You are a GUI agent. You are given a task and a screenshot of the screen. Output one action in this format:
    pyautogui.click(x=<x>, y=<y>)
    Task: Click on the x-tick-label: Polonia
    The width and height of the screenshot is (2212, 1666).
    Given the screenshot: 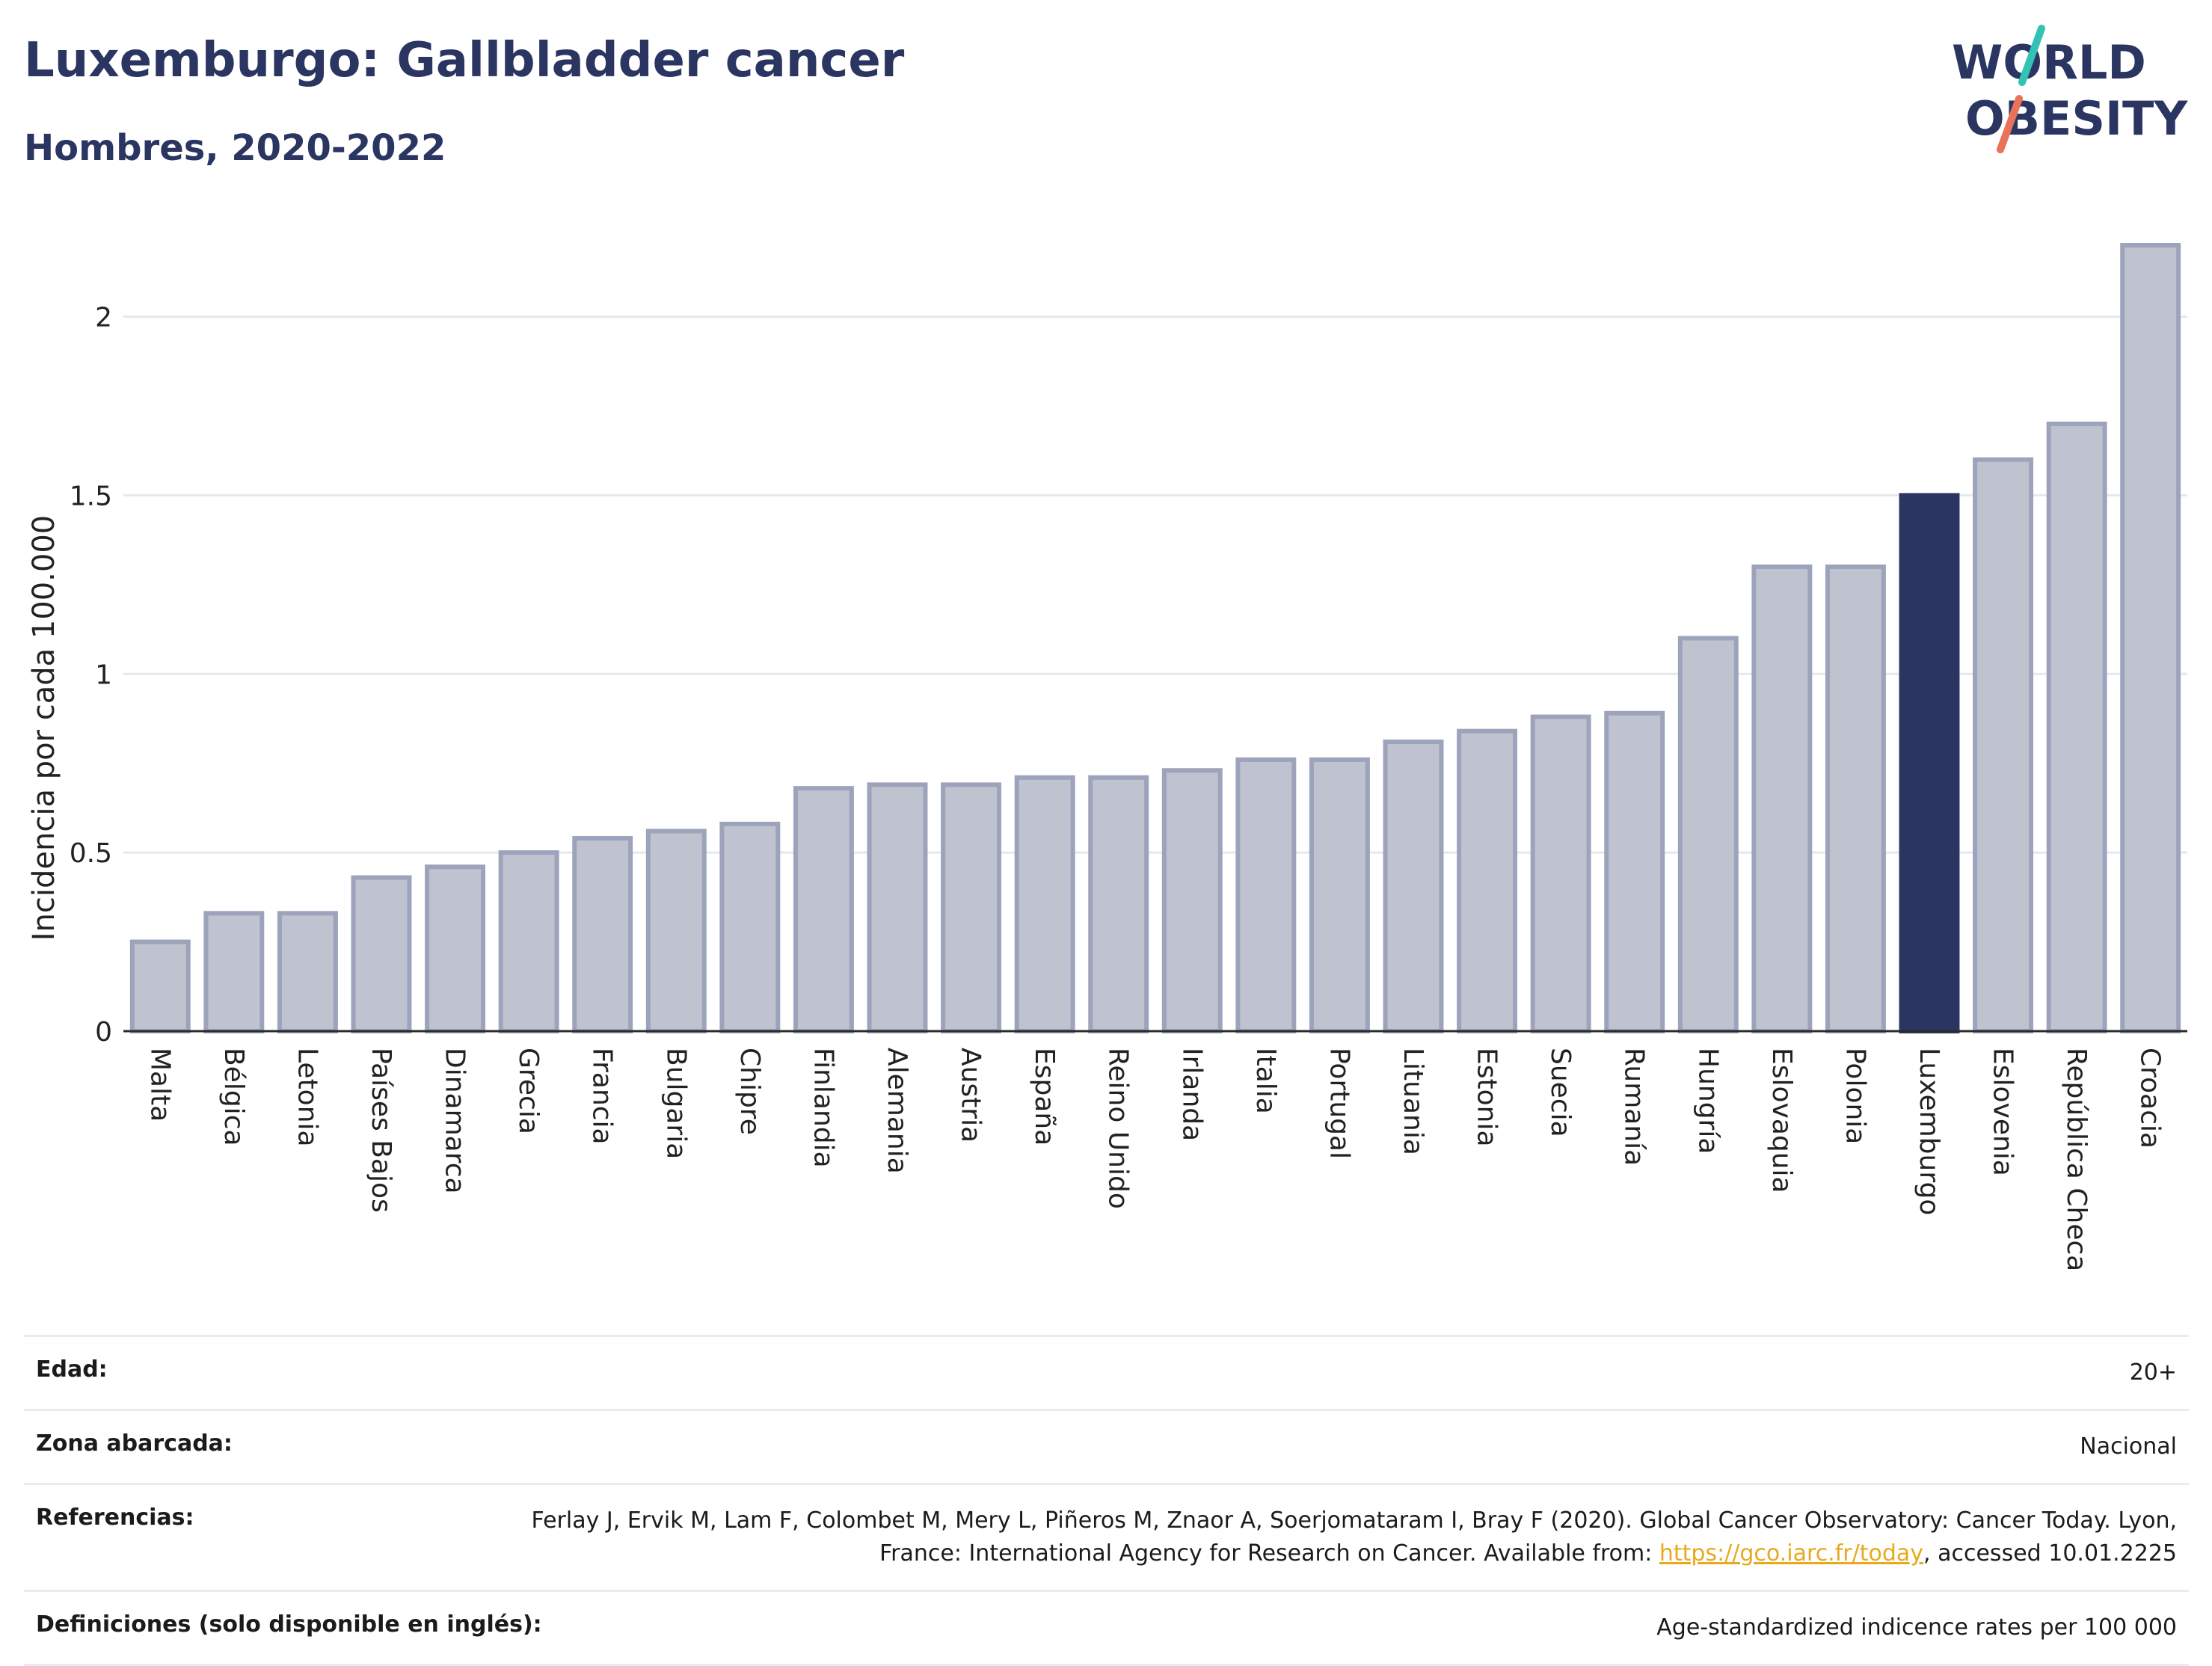 What is the action you would take?
    pyautogui.click(x=1855, y=1096)
    